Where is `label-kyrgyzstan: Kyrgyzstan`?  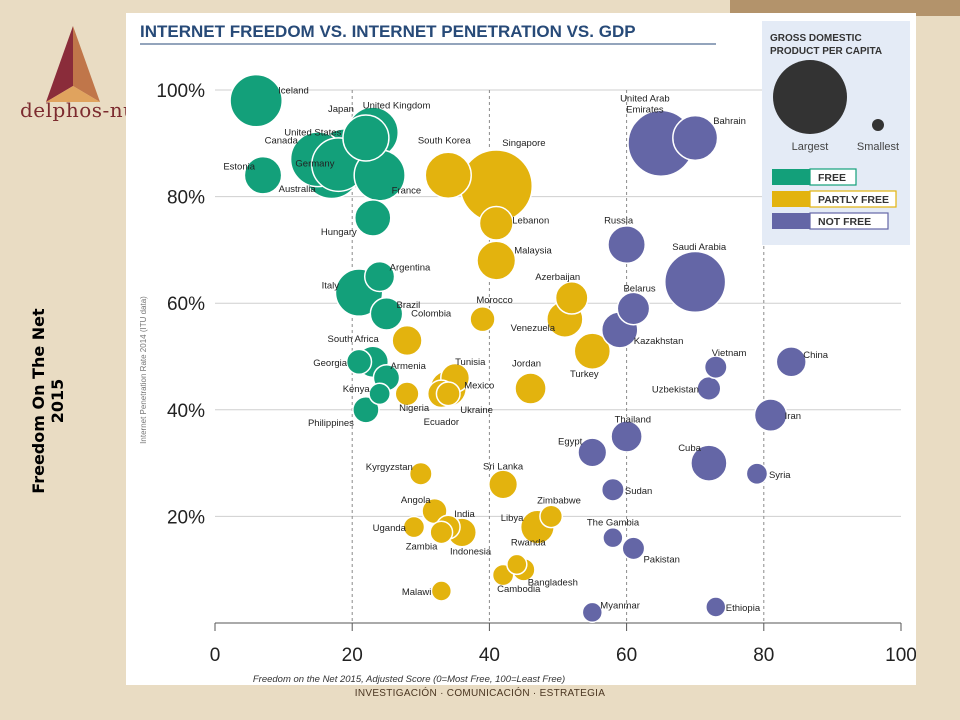 label-kyrgyzstan: Kyrgyzstan is located at coordinates (389, 467).